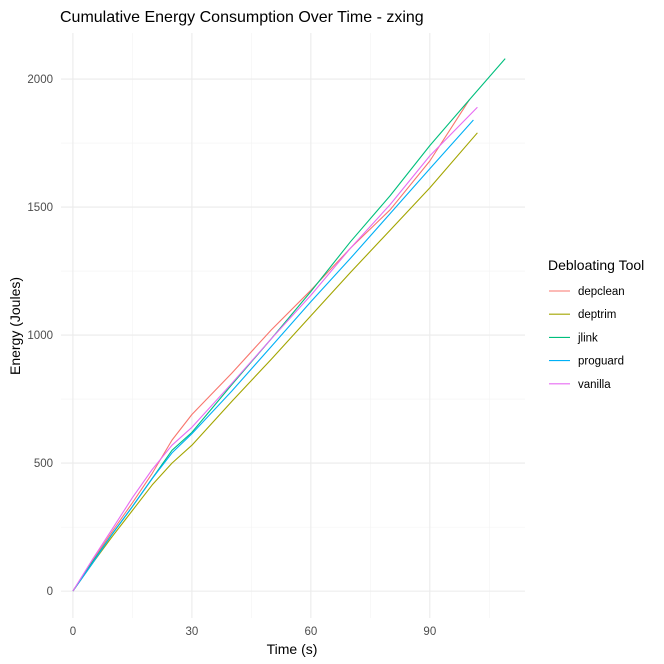  Describe the element at coordinates (597, 315) in the screenshot. I see `legend-label-deptrim: deptrim` at that location.